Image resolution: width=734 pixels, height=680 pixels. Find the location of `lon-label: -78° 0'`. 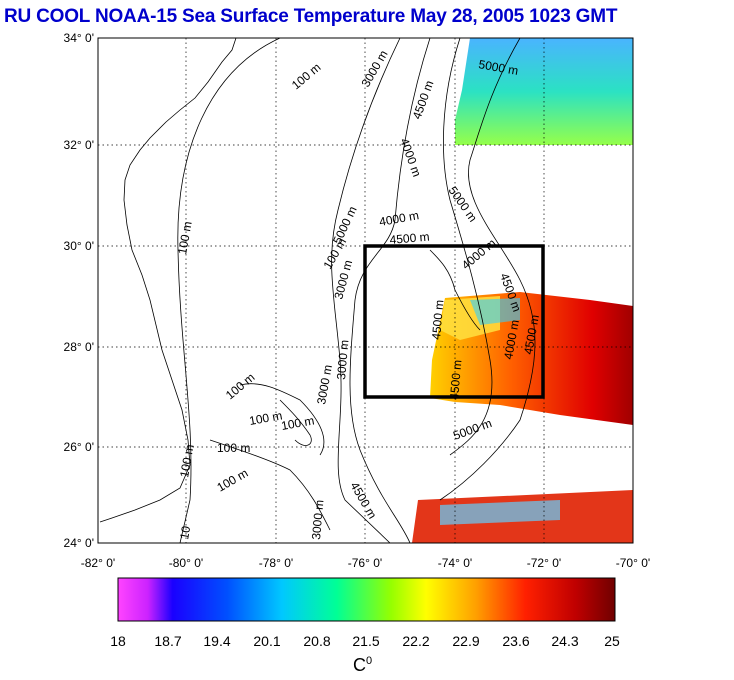

lon-label: -78° 0' is located at coordinates (276, 563).